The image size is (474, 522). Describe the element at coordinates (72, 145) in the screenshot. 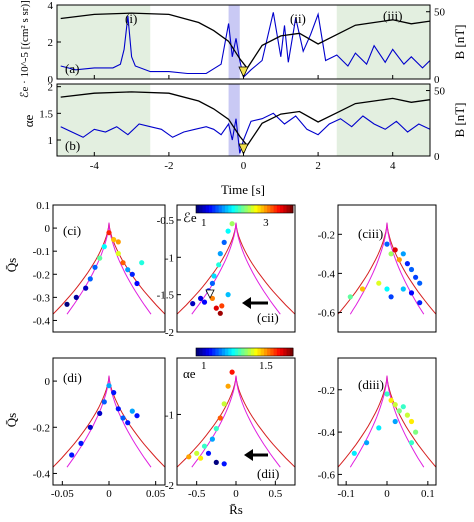

I see `panel-label: (b)` at that location.